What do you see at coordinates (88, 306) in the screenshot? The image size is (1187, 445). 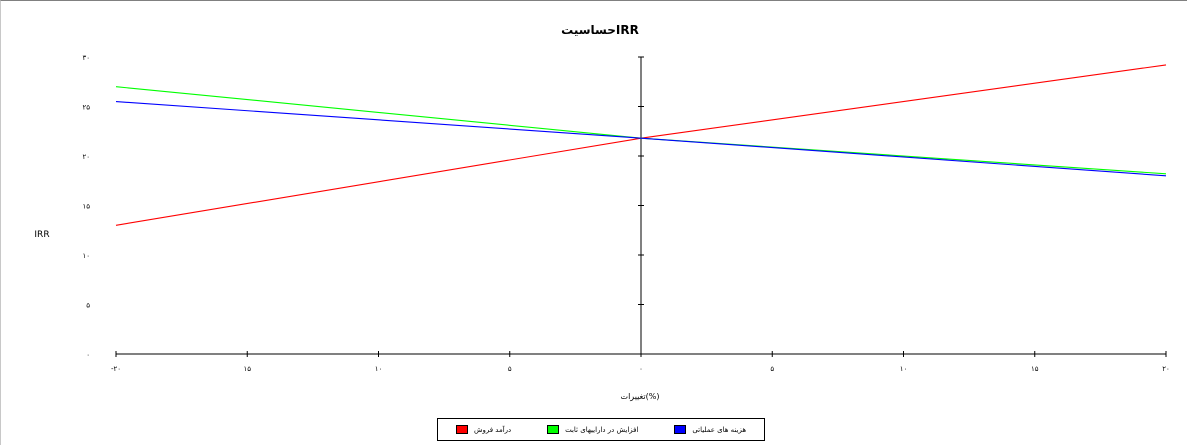 I see `y-tick-label: ۵` at bounding box center [88, 306].